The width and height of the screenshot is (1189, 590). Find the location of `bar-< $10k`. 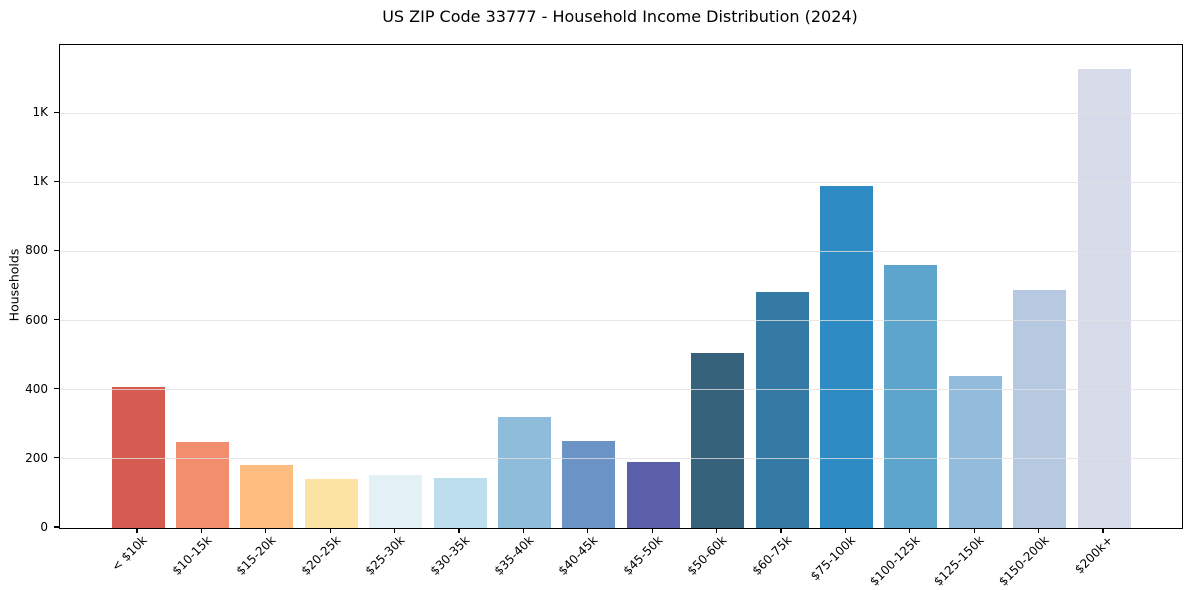

bar-< $10k is located at coordinates (138, 457).